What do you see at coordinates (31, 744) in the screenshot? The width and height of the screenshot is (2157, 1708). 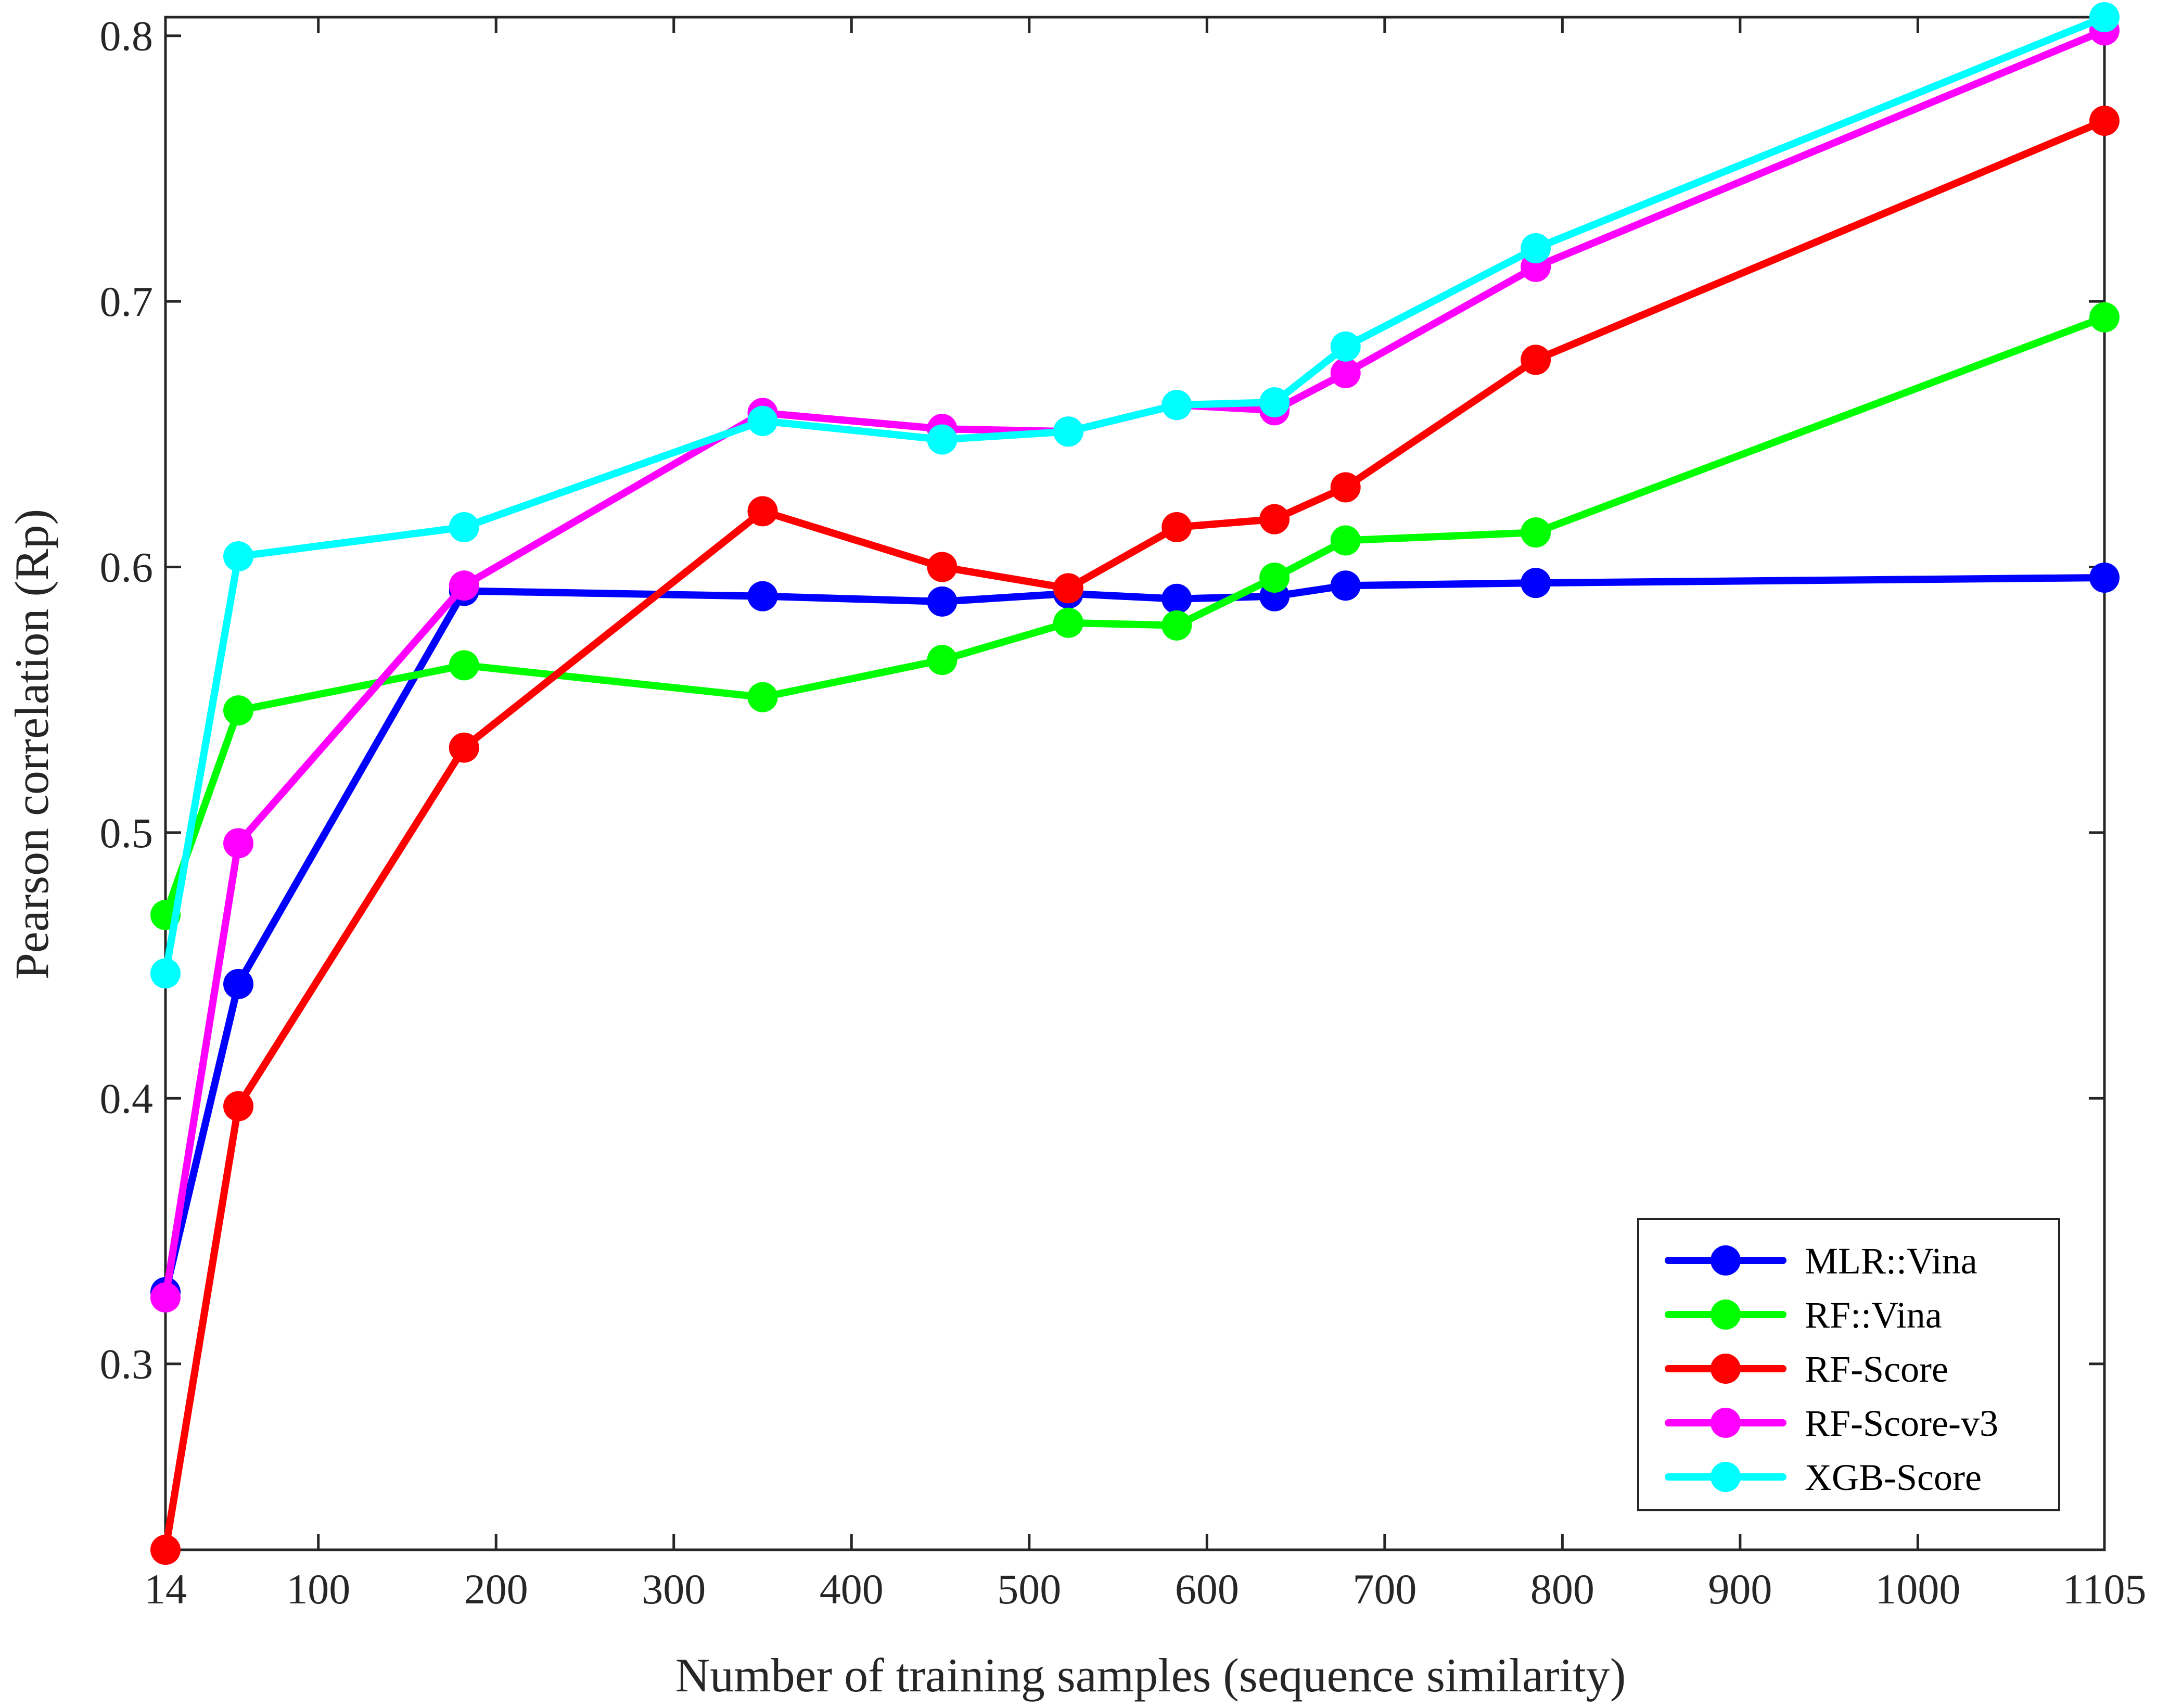 I see `y-axis-label: Pearson correlation (Rp)` at bounding box center [31, 744].